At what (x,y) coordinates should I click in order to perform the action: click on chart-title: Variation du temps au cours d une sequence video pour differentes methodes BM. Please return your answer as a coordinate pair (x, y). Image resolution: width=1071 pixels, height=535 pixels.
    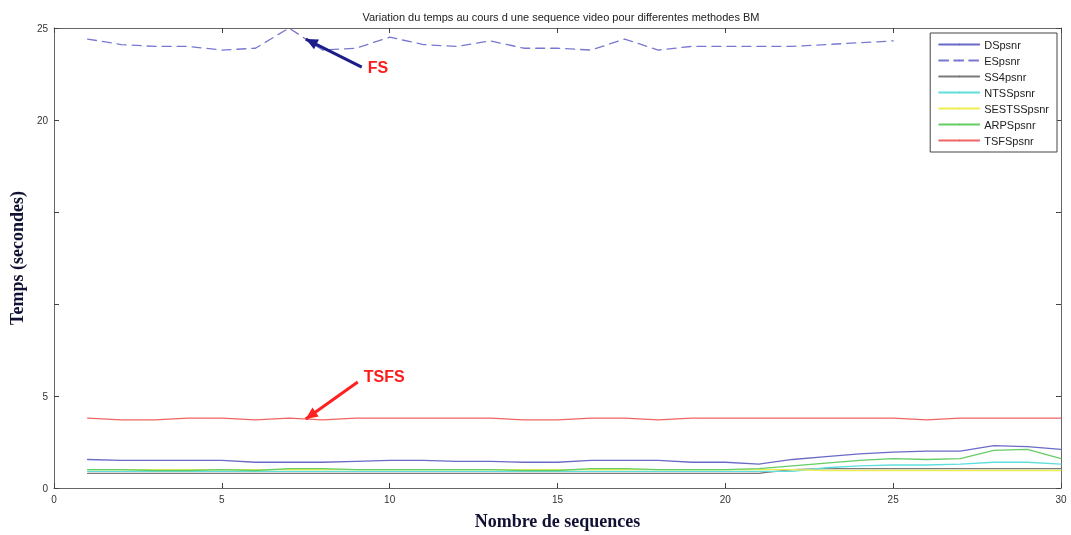
    Looking at the image, I should click on (561, 16).